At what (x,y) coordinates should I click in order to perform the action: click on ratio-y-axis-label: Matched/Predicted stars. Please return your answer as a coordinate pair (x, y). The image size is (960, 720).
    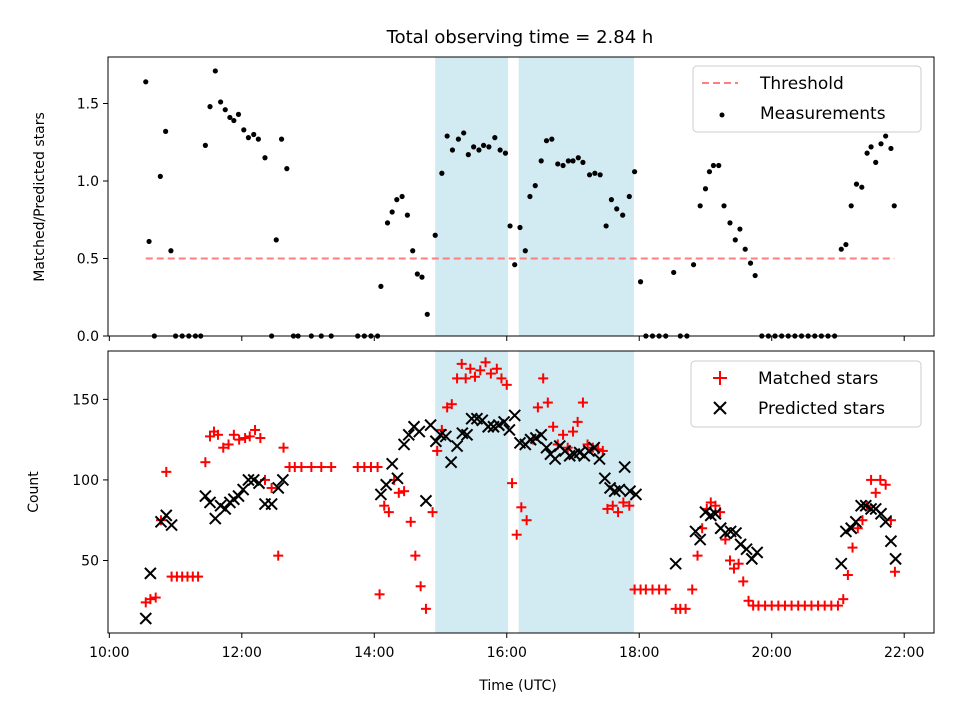
    Looking at the image, I should click on (40, 197).